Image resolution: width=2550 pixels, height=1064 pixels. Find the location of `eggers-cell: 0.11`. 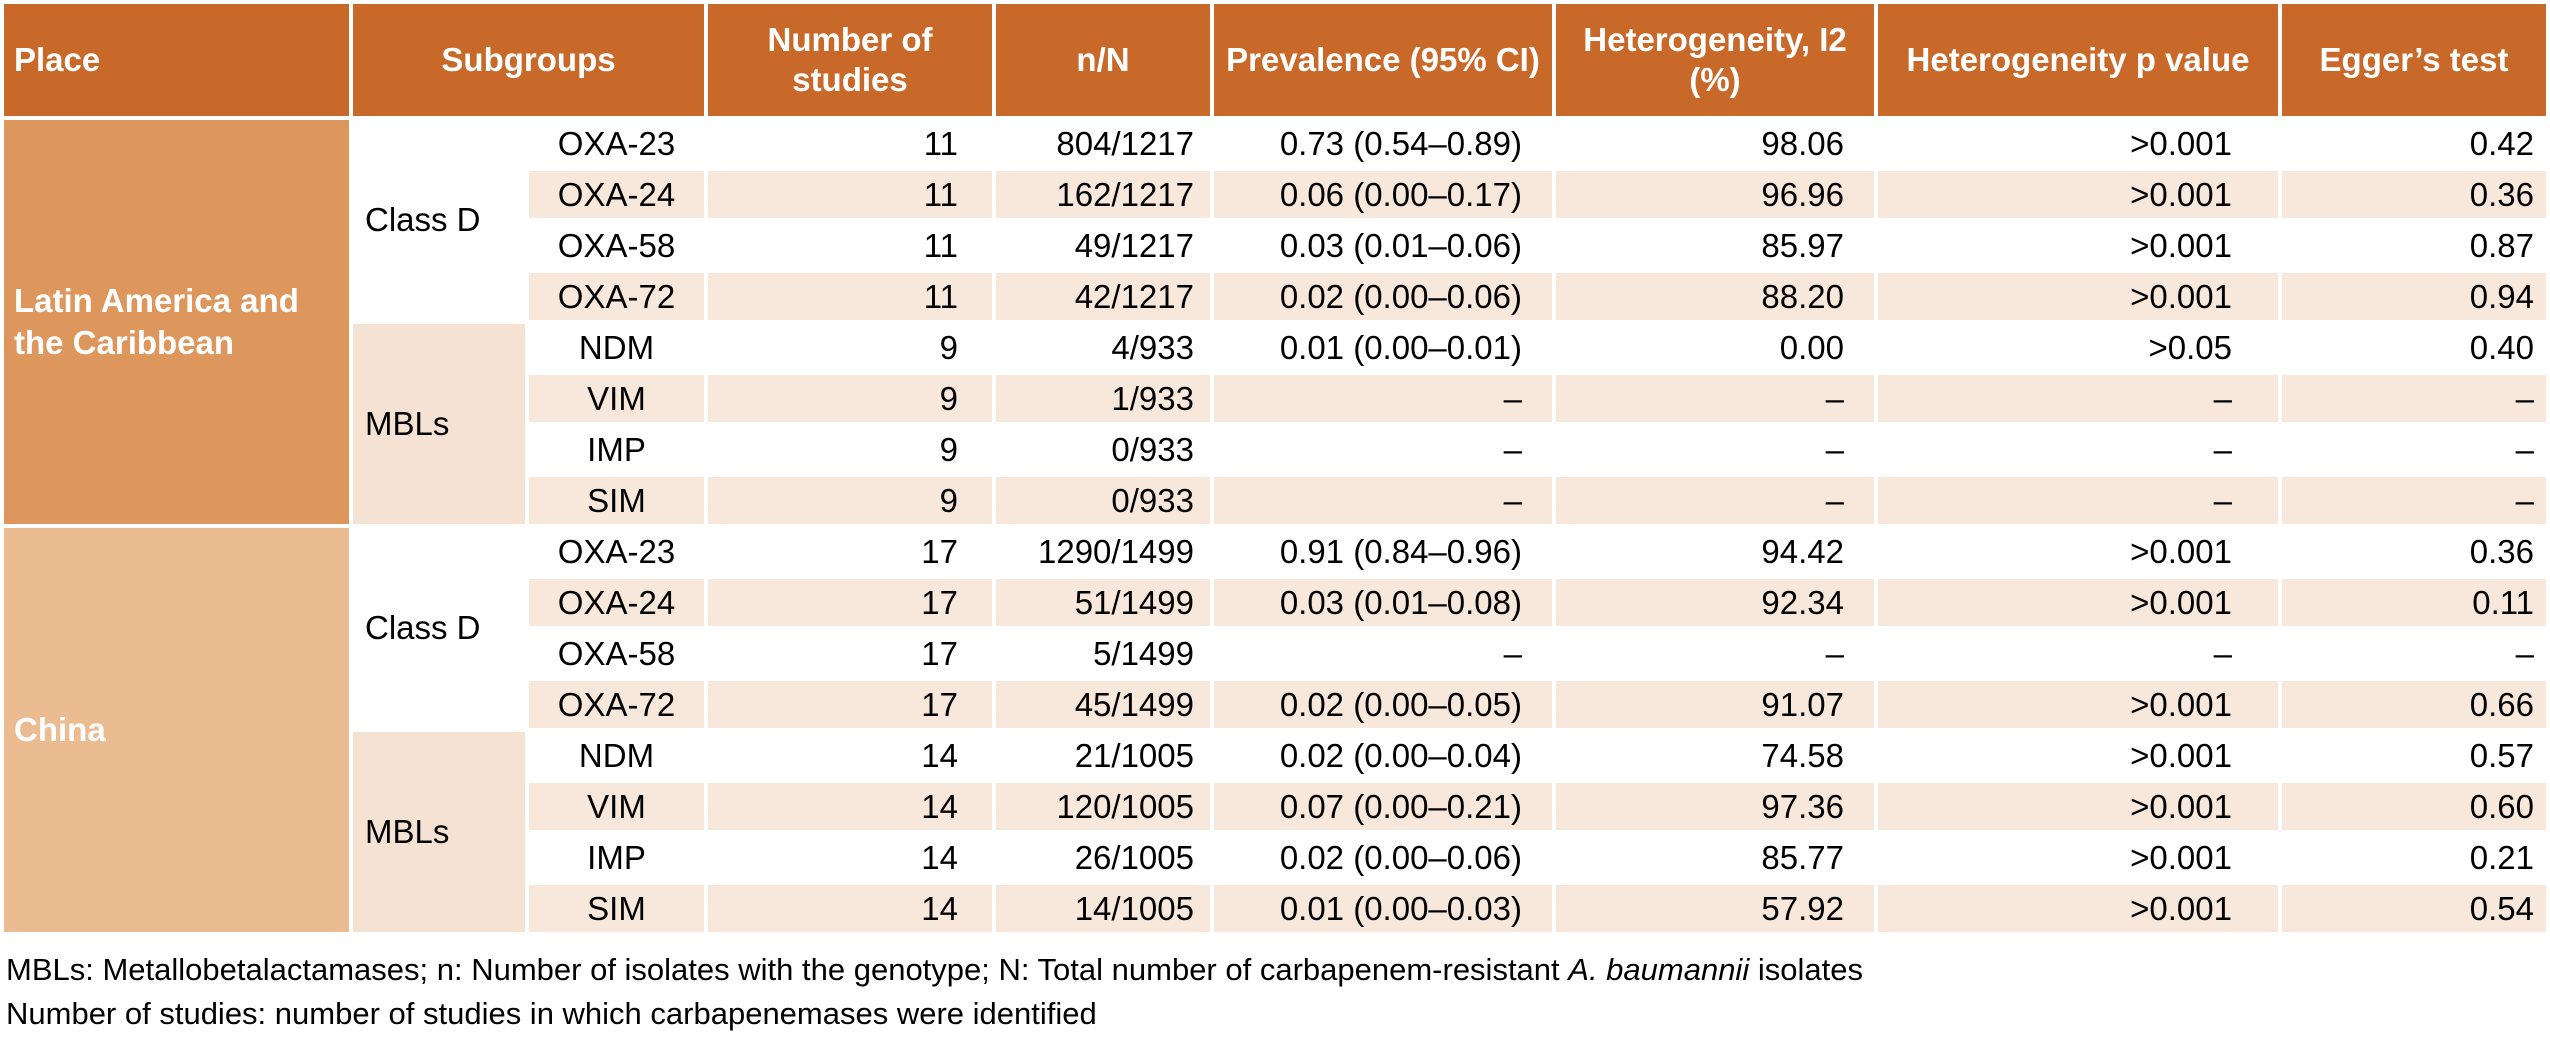

eggers-cell: 0.11 is located at coordinates (2414, 602).